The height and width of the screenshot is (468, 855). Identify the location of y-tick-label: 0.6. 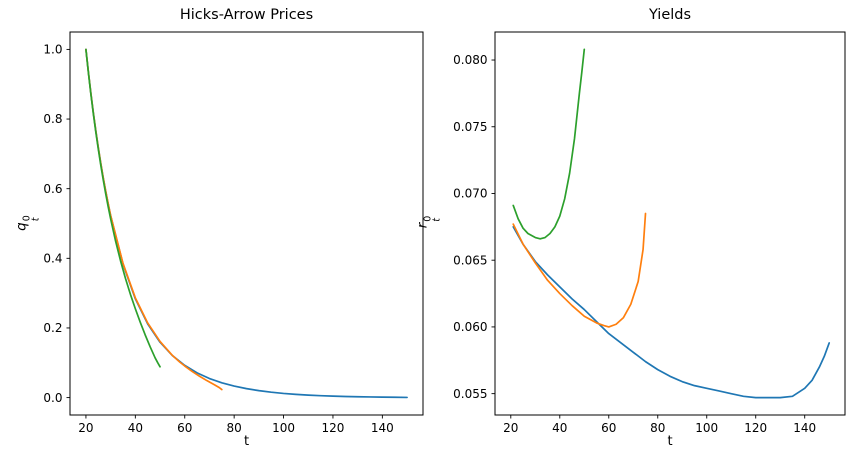
(52, 189).